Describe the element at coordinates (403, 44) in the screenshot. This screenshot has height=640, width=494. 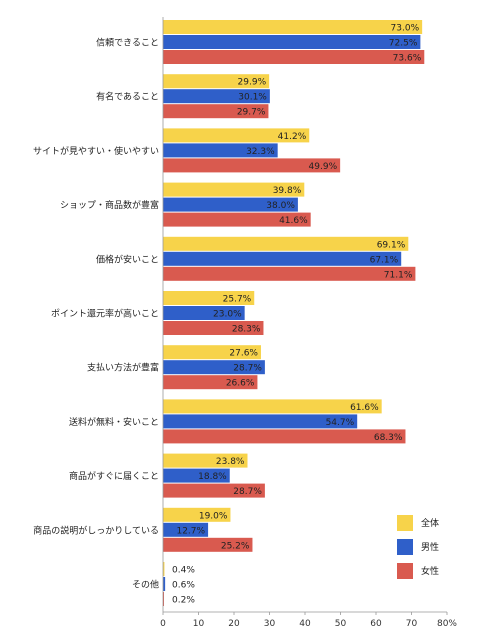
I see `data-label: 72.5%` at that location.